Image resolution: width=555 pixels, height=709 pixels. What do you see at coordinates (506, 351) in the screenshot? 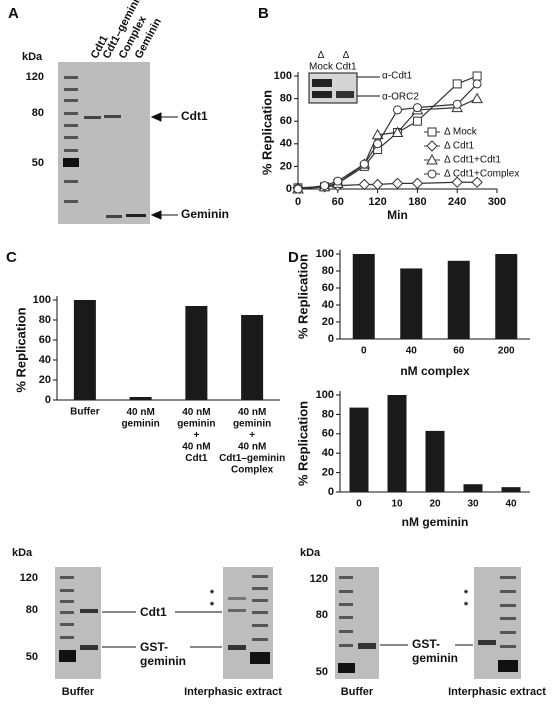
I see `x-tick-label: 200` at bounding box center [506, 351].